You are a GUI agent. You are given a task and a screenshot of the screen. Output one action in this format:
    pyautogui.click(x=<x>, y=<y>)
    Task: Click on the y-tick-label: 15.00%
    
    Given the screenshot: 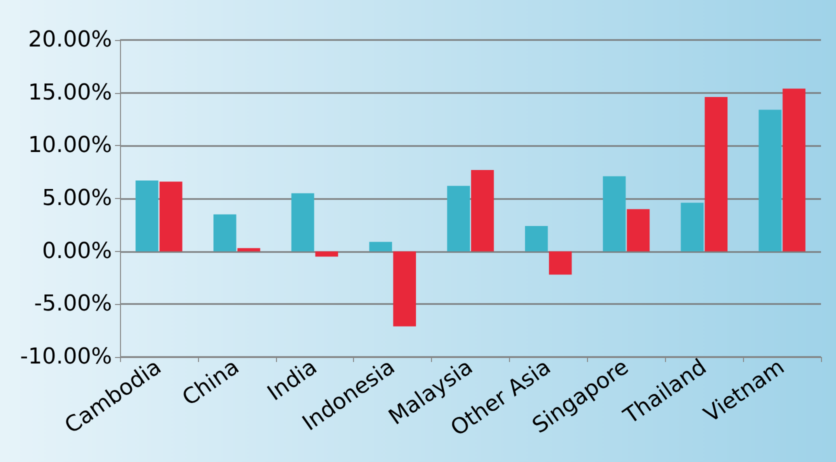 What is the action you would take?
    pyautogui.click(x=70, y=93)
    